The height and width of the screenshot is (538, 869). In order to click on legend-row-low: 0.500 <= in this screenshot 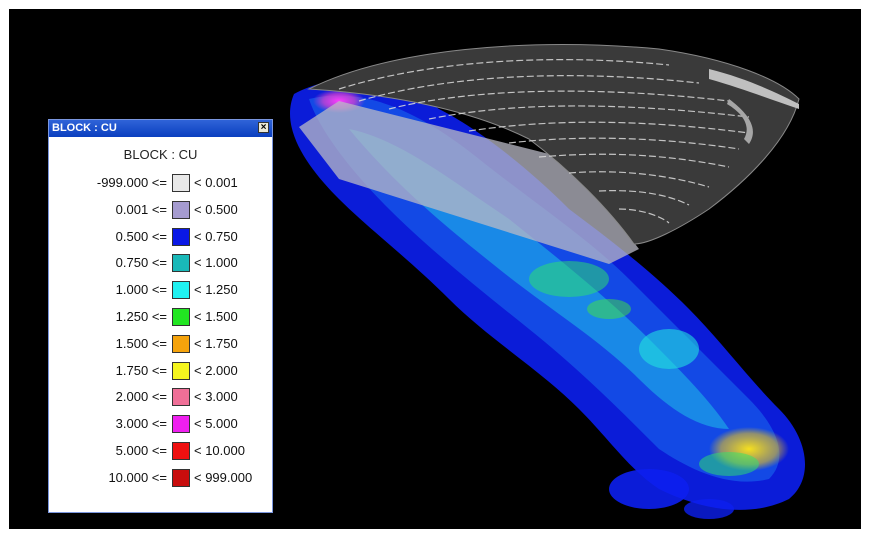, I will do `click(141, 236)`.